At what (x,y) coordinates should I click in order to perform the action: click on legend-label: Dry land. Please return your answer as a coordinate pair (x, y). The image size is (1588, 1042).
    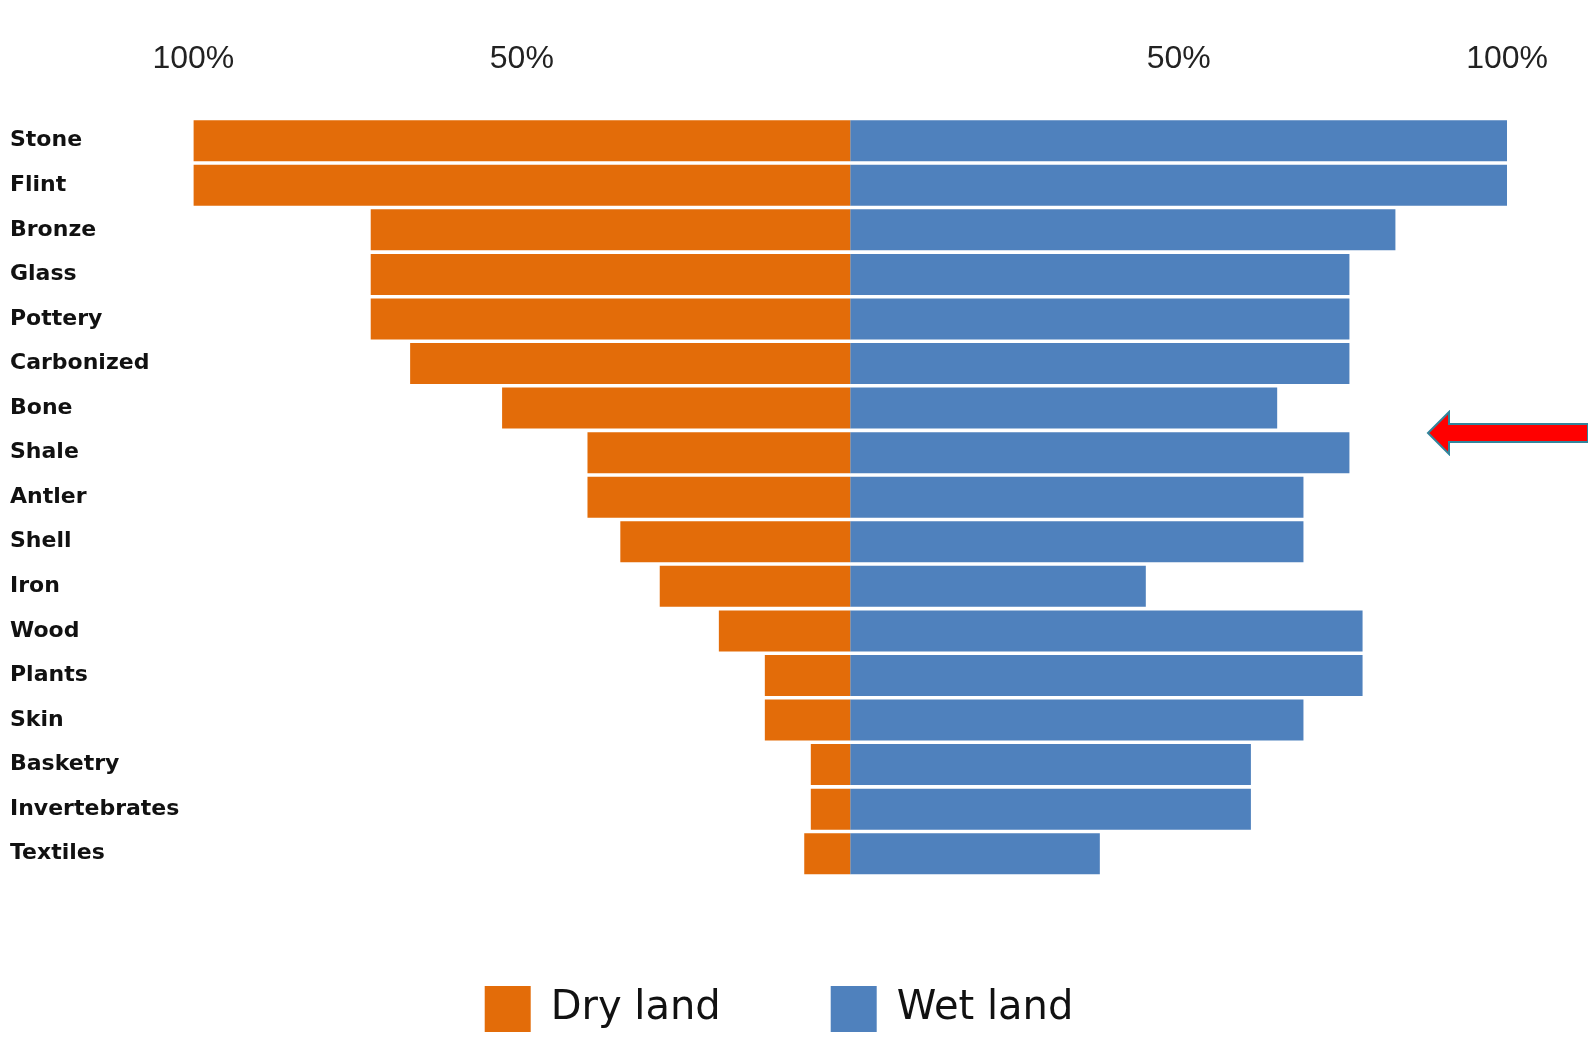
    Looking at the image, I should click on (635, 1005).